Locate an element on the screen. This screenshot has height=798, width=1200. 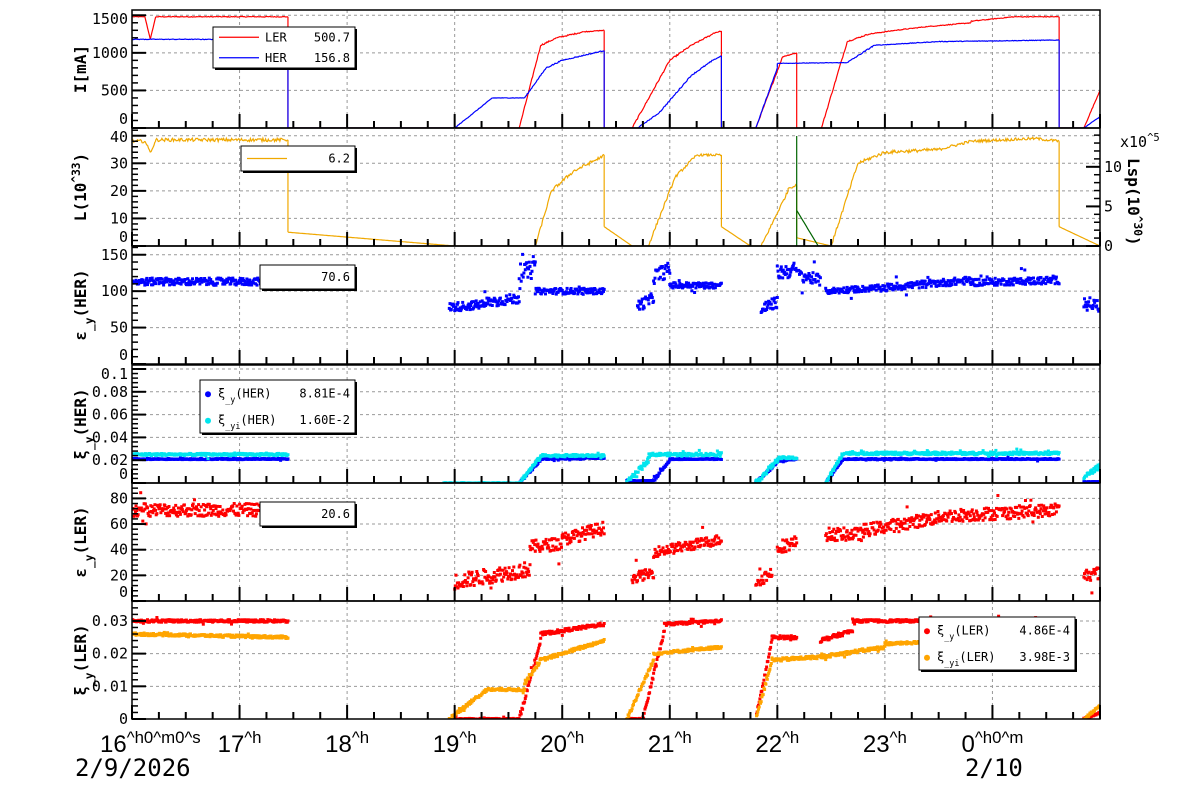
text-part: ) is located at coordinates (1133, 241).